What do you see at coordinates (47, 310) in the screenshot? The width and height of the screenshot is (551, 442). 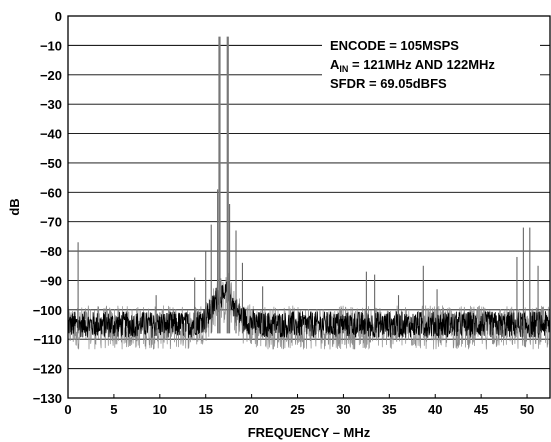 I see `y-tick-label: −100` at bounding box center [47, 310].